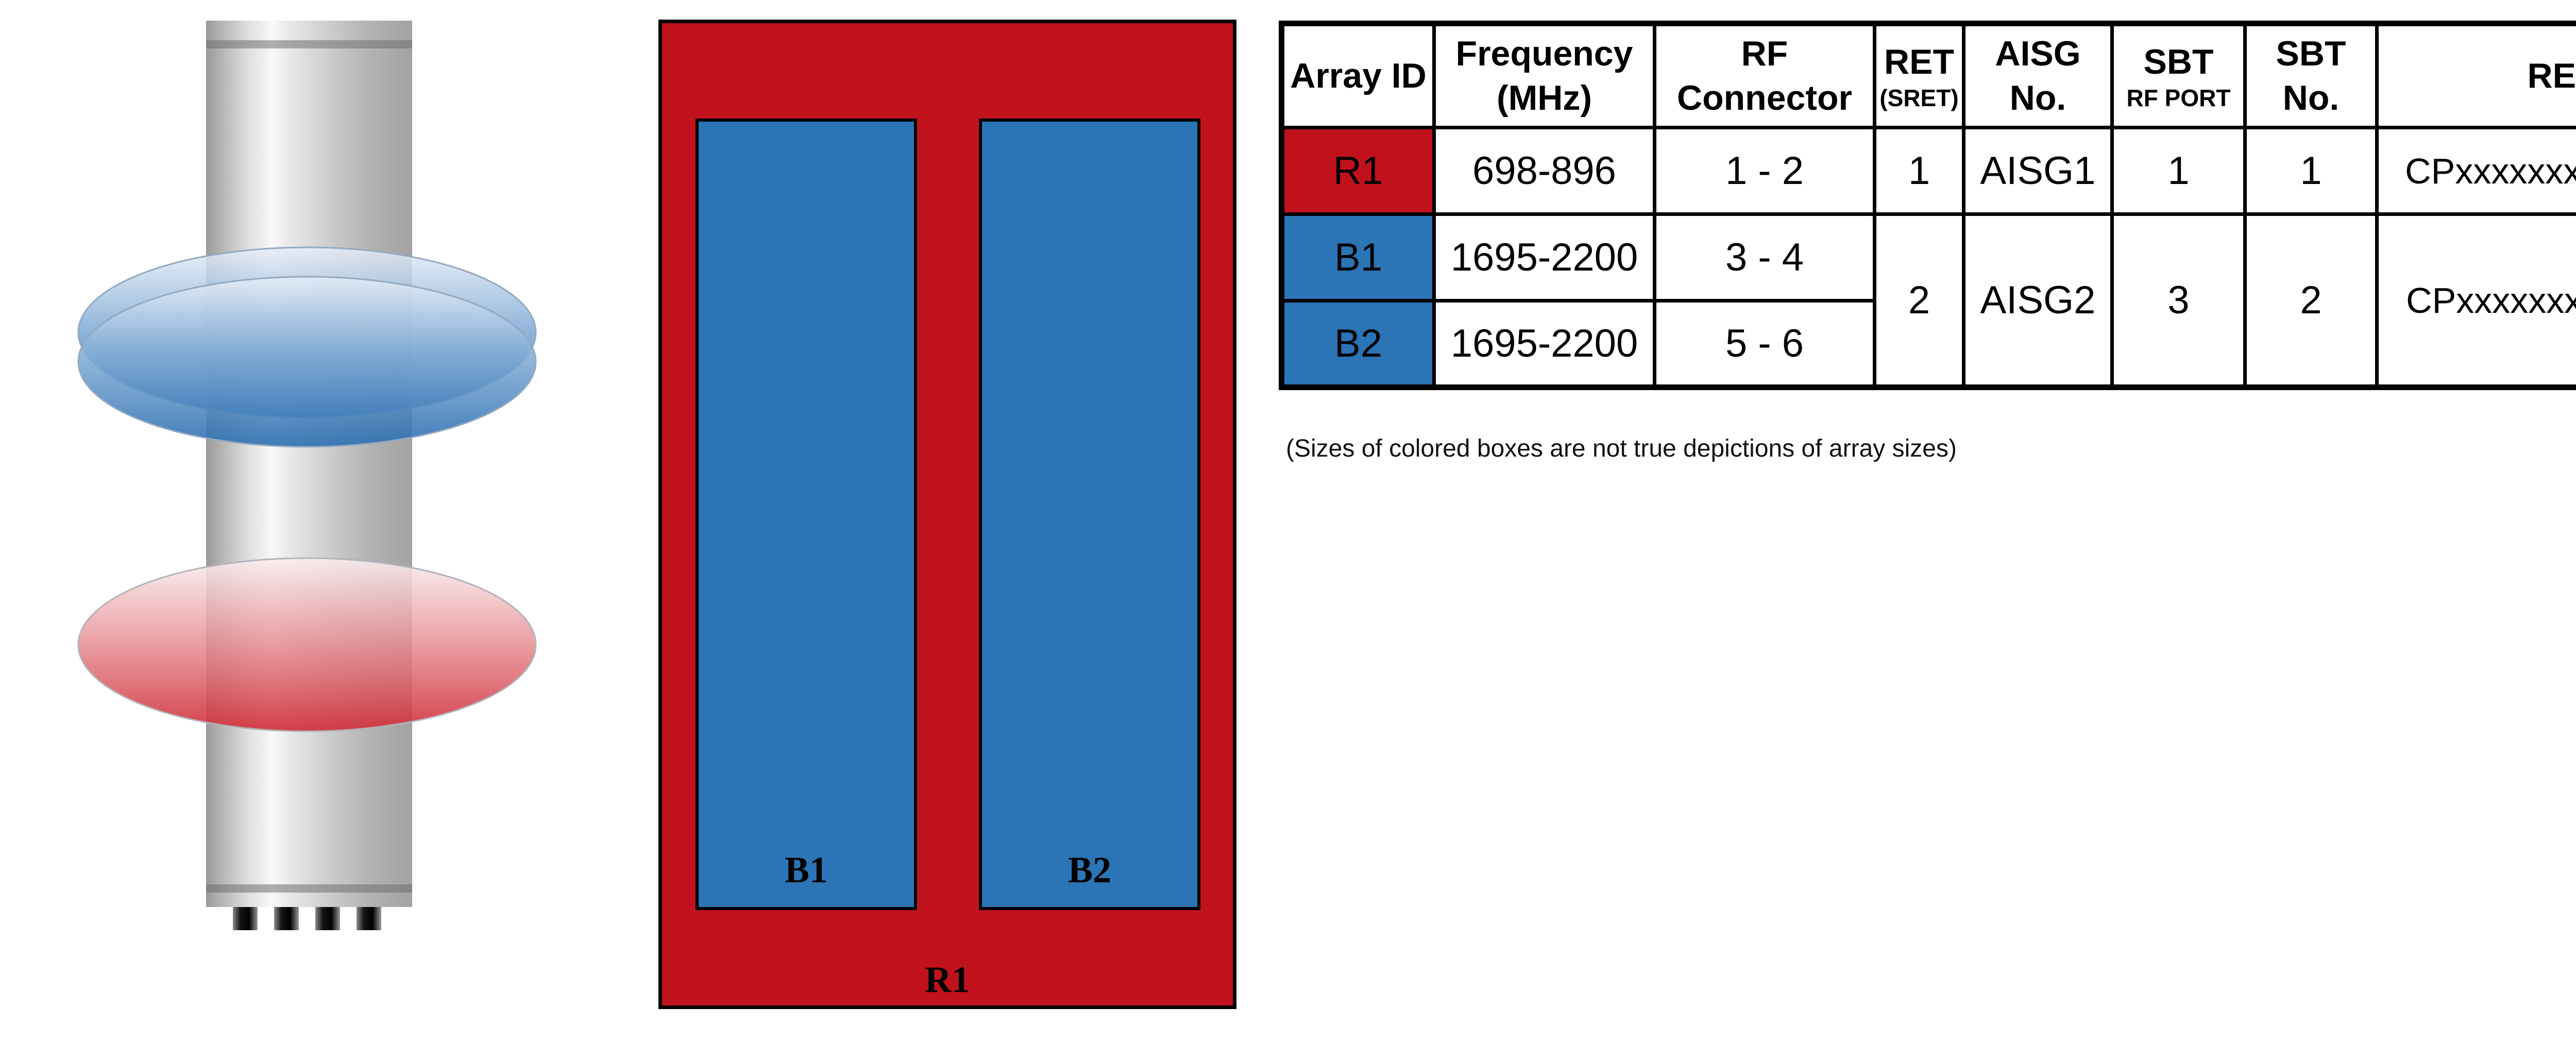 This screenshot has width=2576, height=1041. Describe the element at coordinates (2178, 300) in the screenshot. I see `cell-b-sbt-port: 3` at that location.